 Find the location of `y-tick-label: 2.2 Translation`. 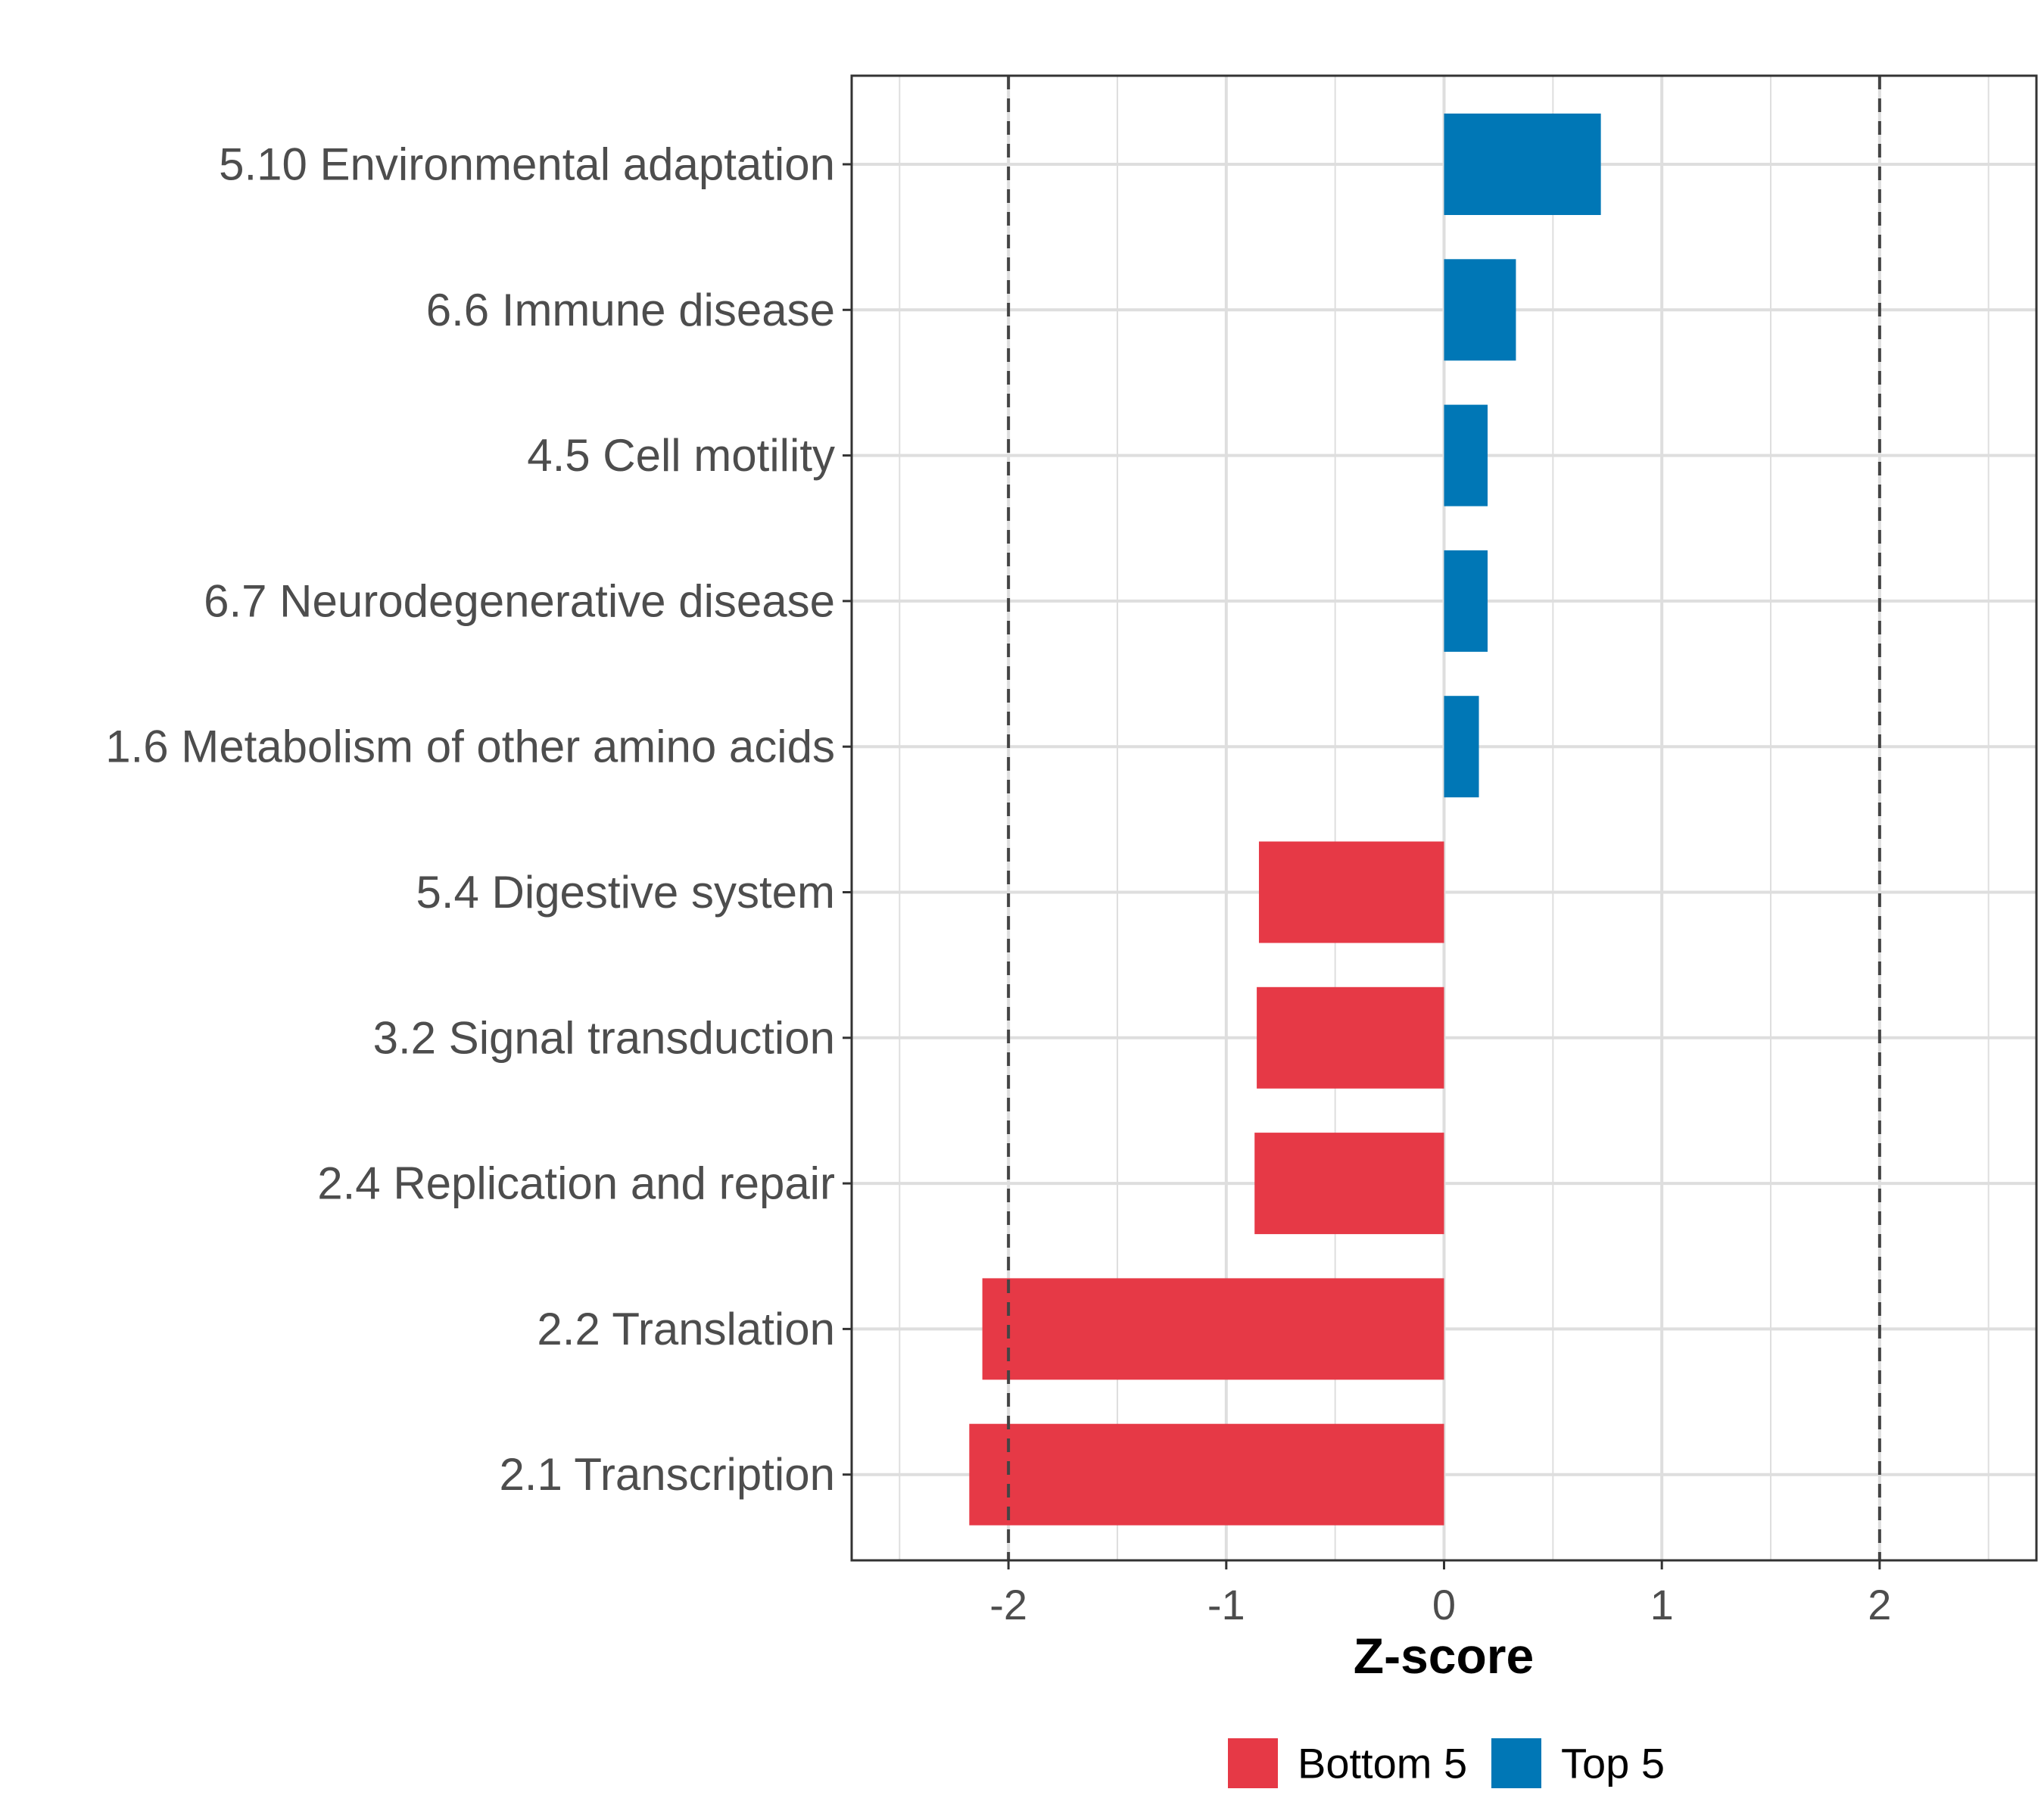

y-tick-label: 2.2 Translation is located at coordinates (686, 1329).